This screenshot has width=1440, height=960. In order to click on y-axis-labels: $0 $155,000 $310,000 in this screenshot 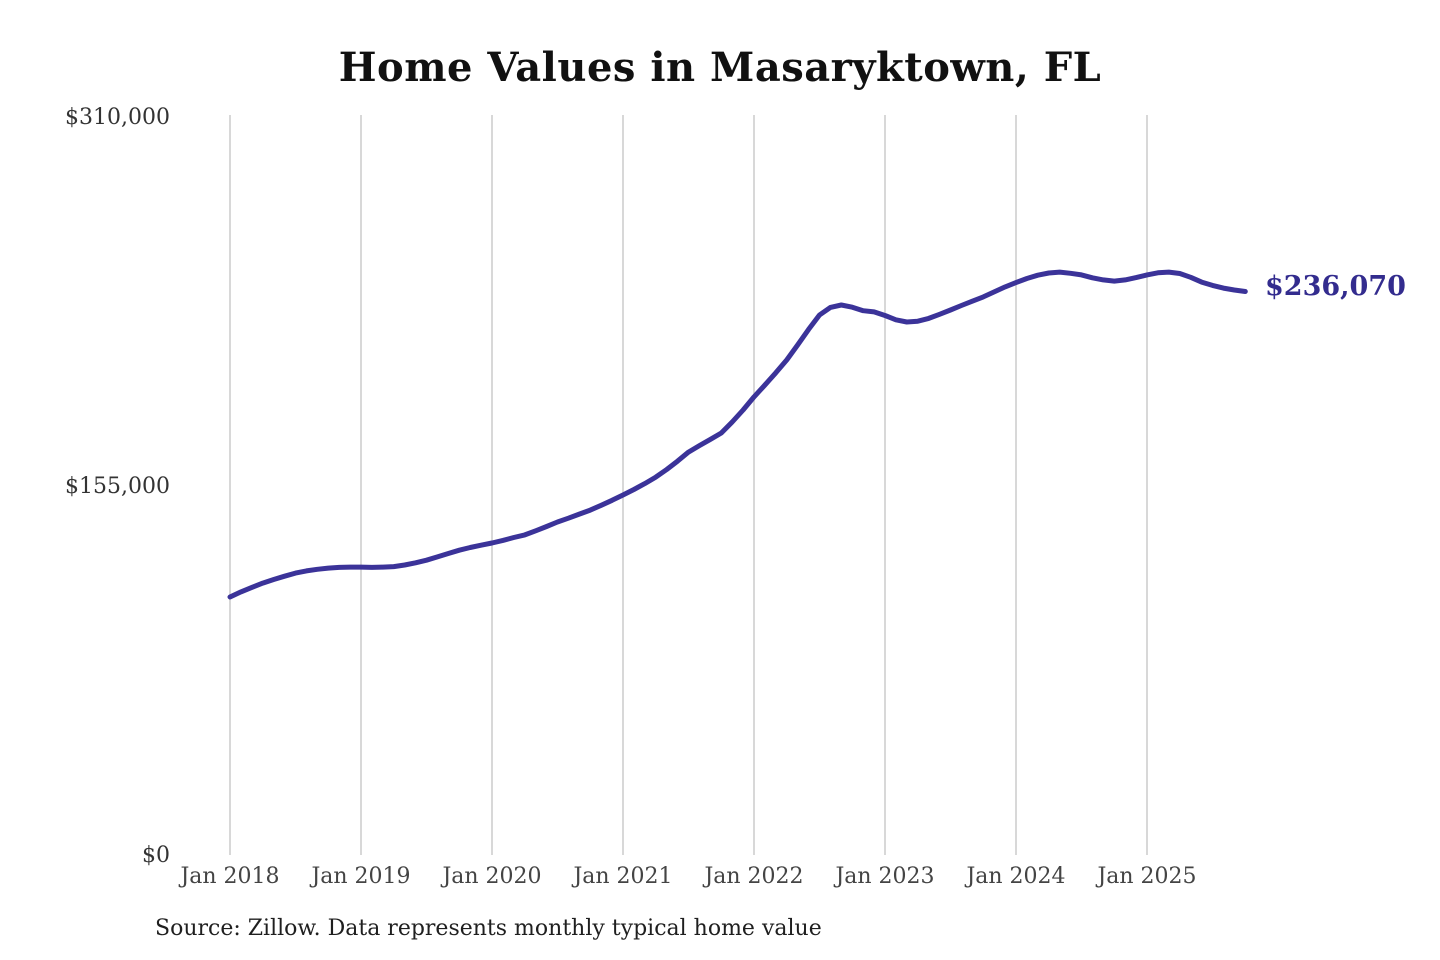, I will do `click(117, 486)`.